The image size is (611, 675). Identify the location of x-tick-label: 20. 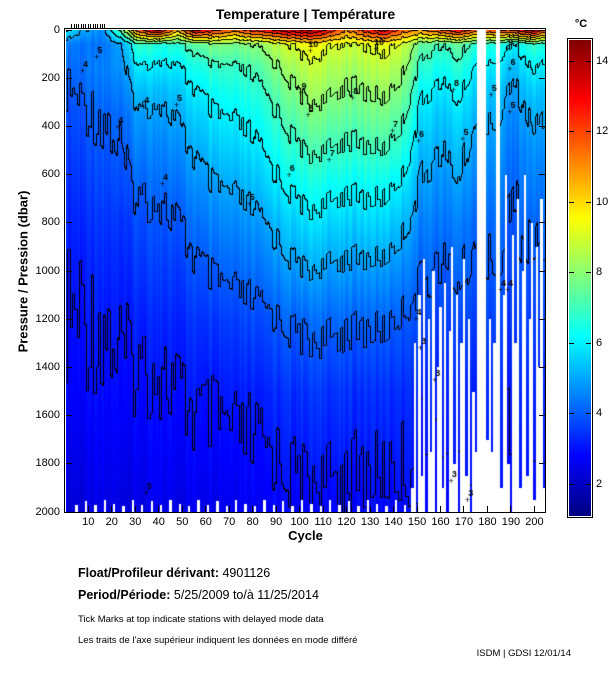
(111, 522).